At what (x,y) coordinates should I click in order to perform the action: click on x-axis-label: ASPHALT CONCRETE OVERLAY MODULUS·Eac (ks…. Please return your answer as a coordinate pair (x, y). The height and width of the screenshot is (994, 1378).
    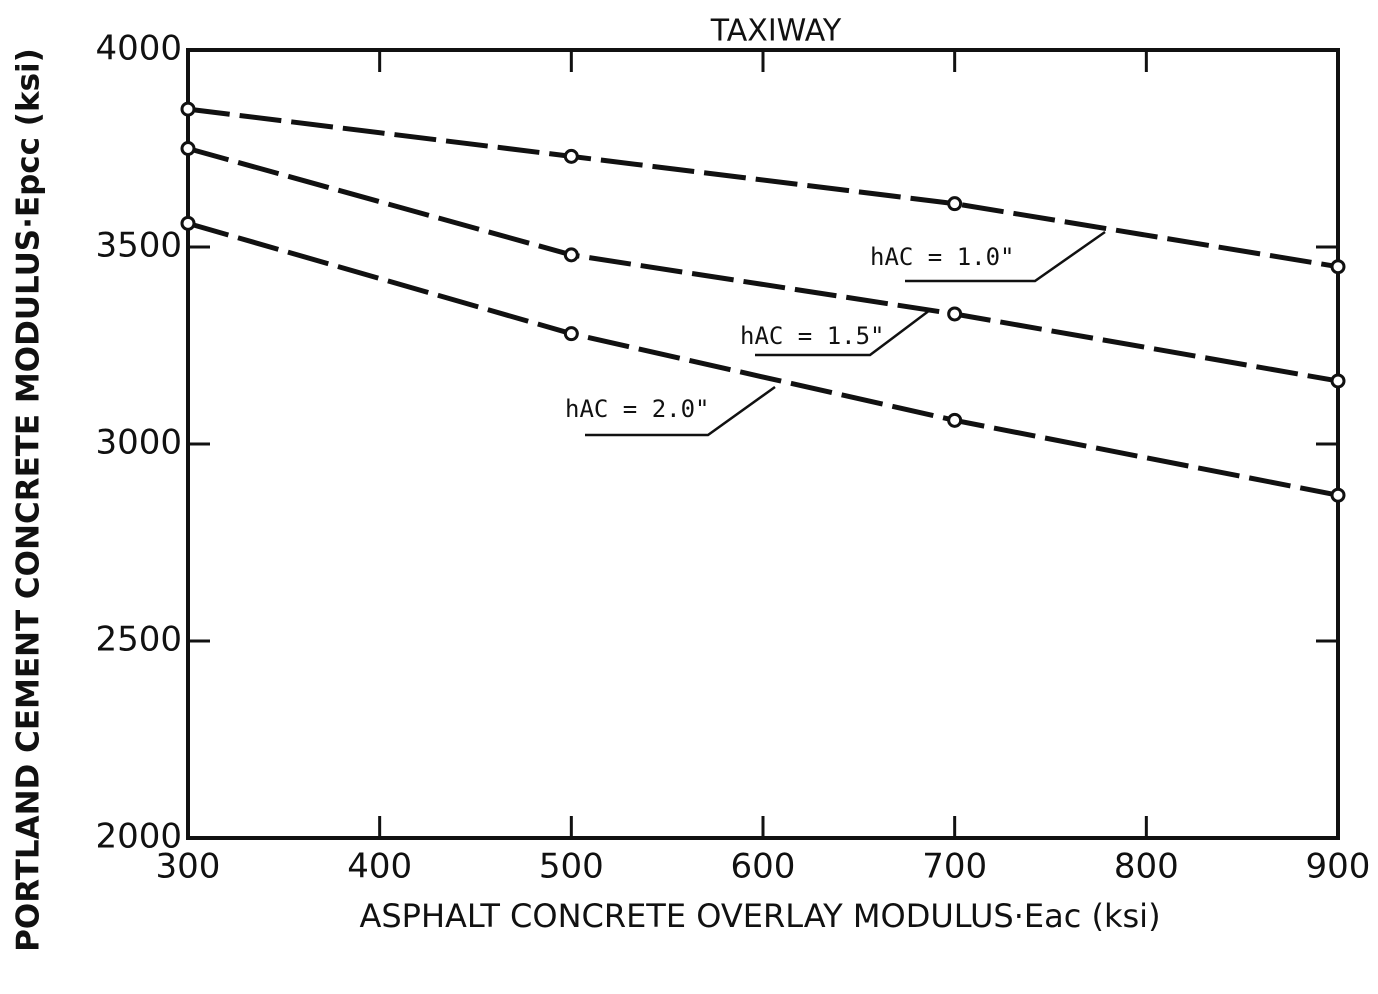
    Looking at the image, I should click on (759, 916).